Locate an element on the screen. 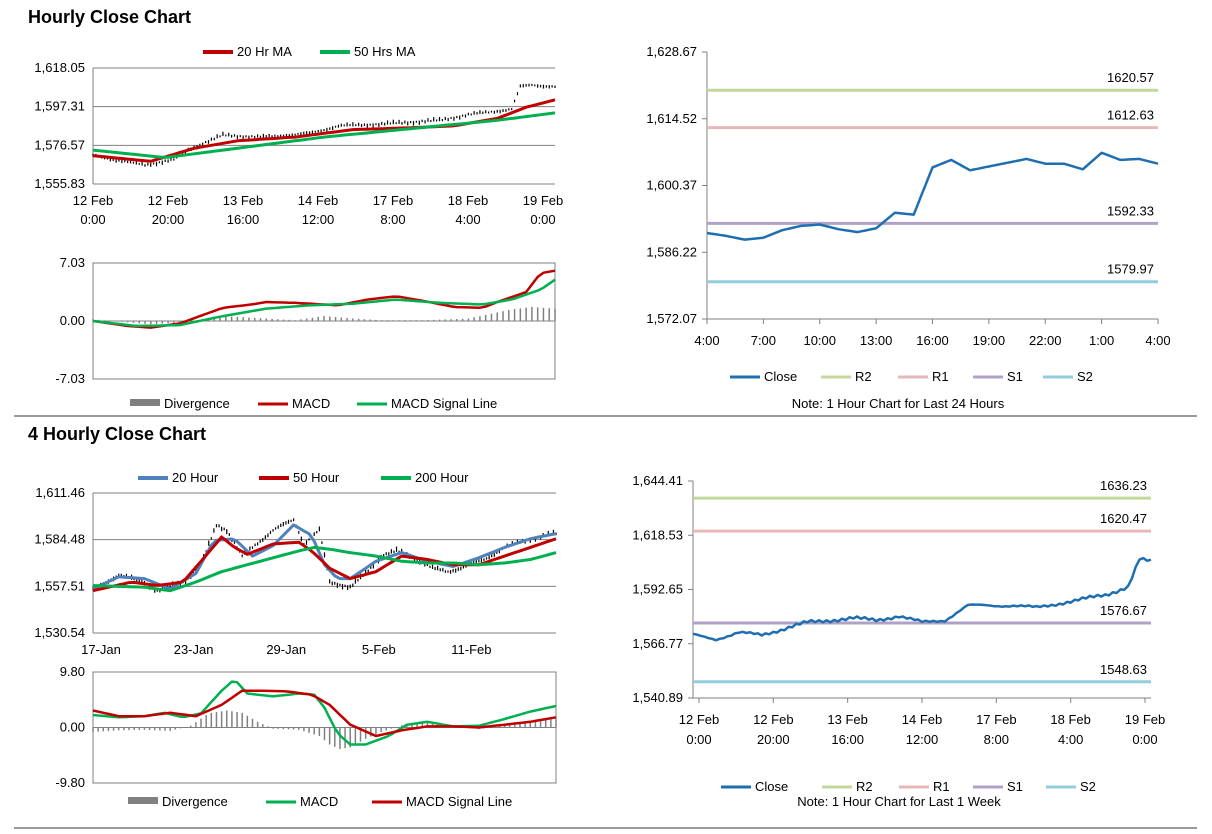 The width and height of the screenshot is (1212, 834). four-hour-ma-x-tick-label: 11-Feb is located at coordinates (471, 649).